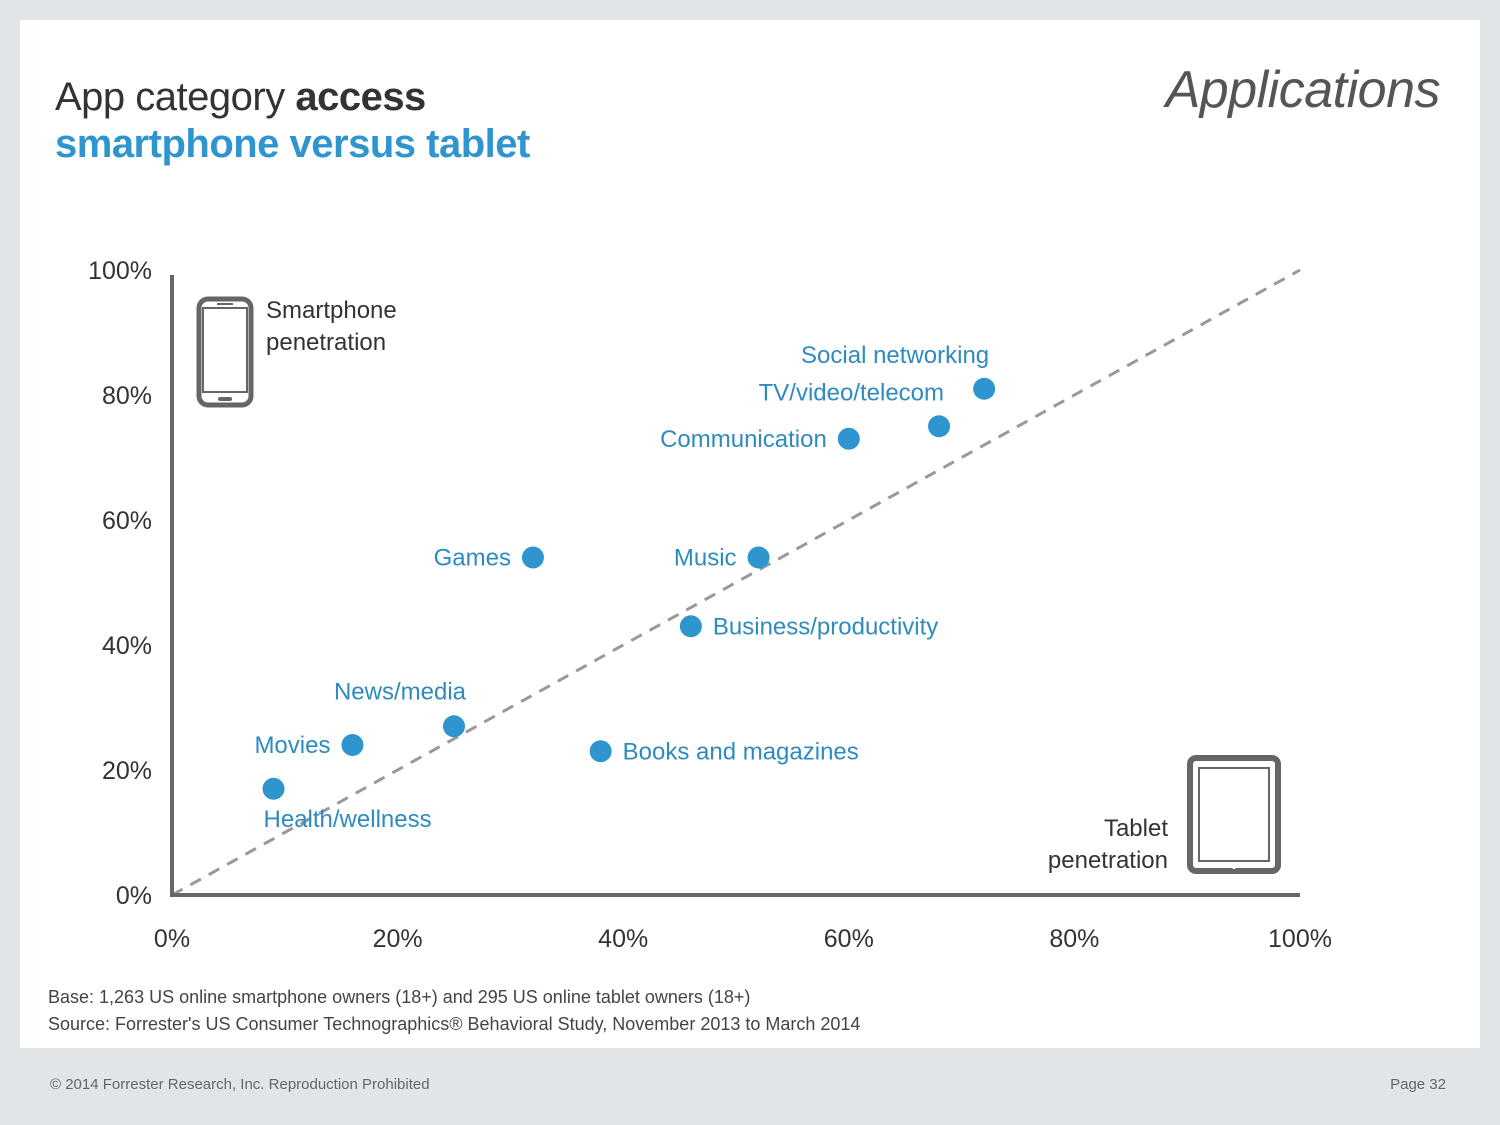  What do you see at coordinates (331, 310) in the screenshot?
I see `smartphone-legend-line1: Smartphone` at bounding box center [331, 310].